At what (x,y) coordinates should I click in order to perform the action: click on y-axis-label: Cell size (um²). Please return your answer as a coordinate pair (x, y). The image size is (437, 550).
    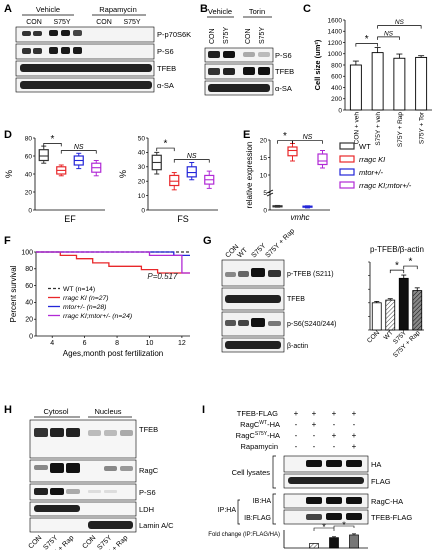
    Looking at the image, I should click on (317, 64).